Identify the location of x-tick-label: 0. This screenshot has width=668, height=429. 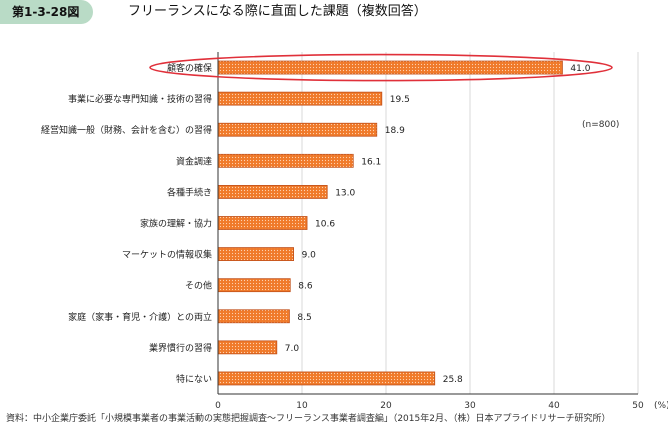
(218, 406).